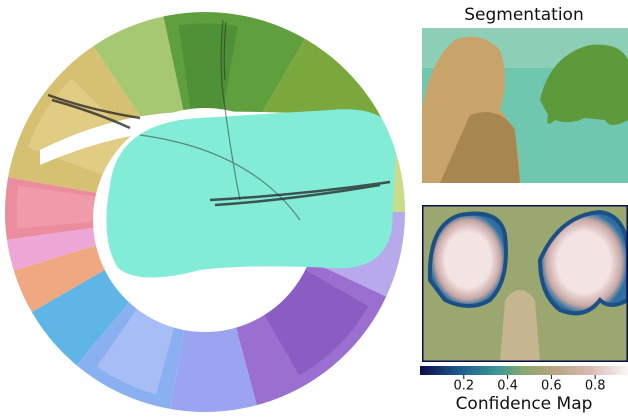 The width and height of the screenshot is (628, 417). Describe the element at coordinates (463, 386) in the screenshot. I see `colorbar-tick-label: 0.2` at that location.